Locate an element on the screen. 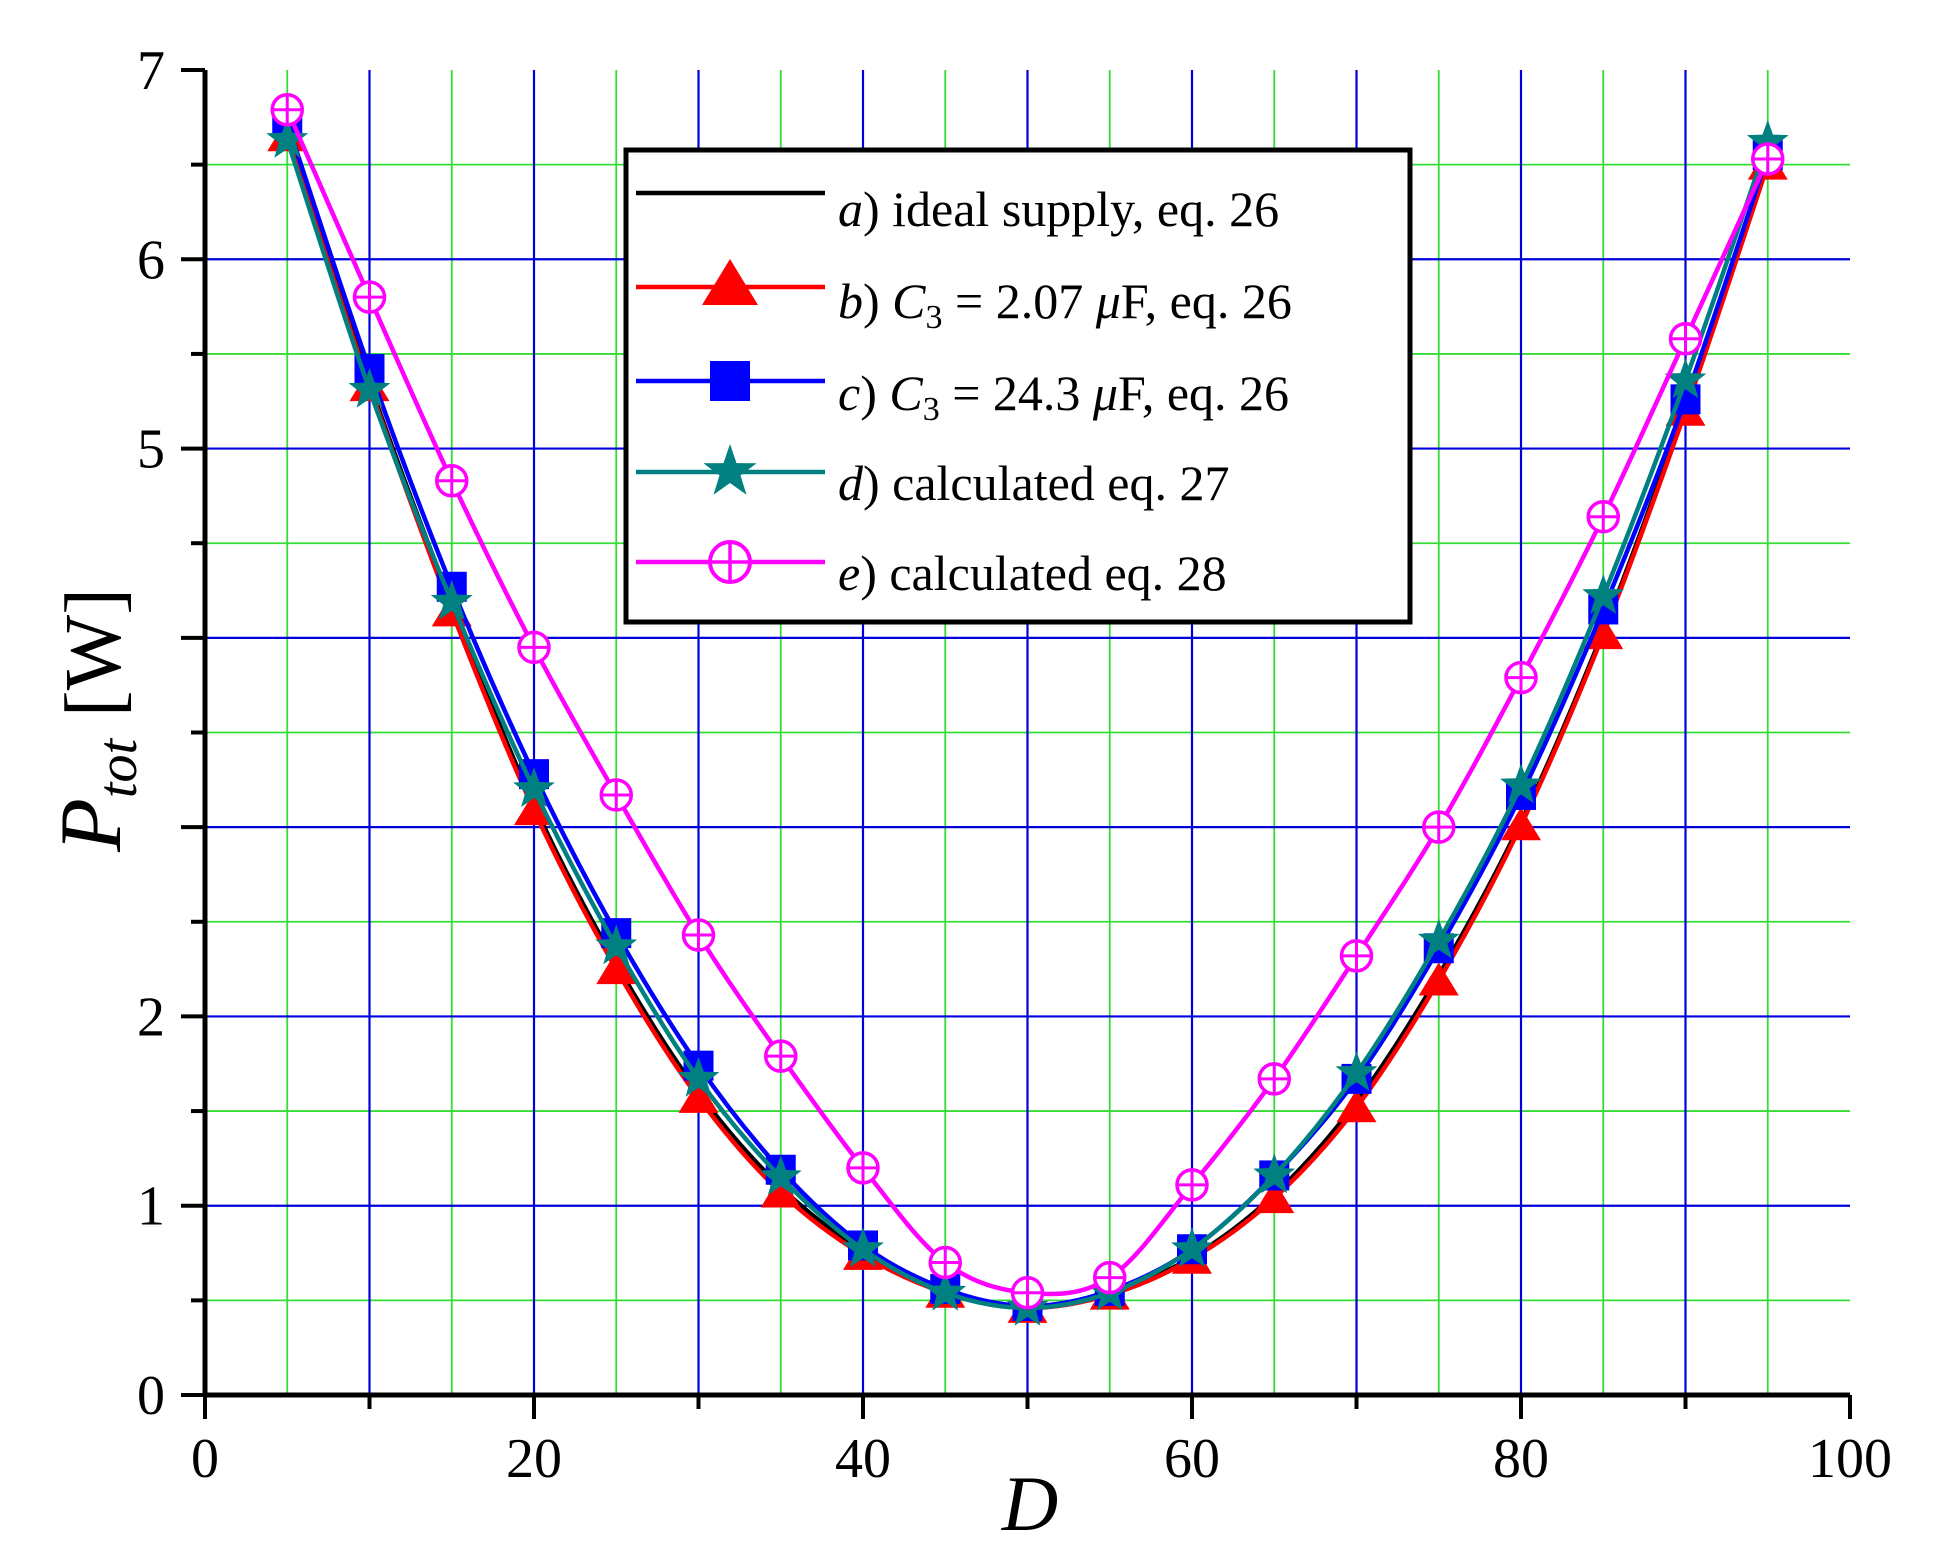  legend-unit-b: F, eq. 26 is located at coordinates (1206, 301).